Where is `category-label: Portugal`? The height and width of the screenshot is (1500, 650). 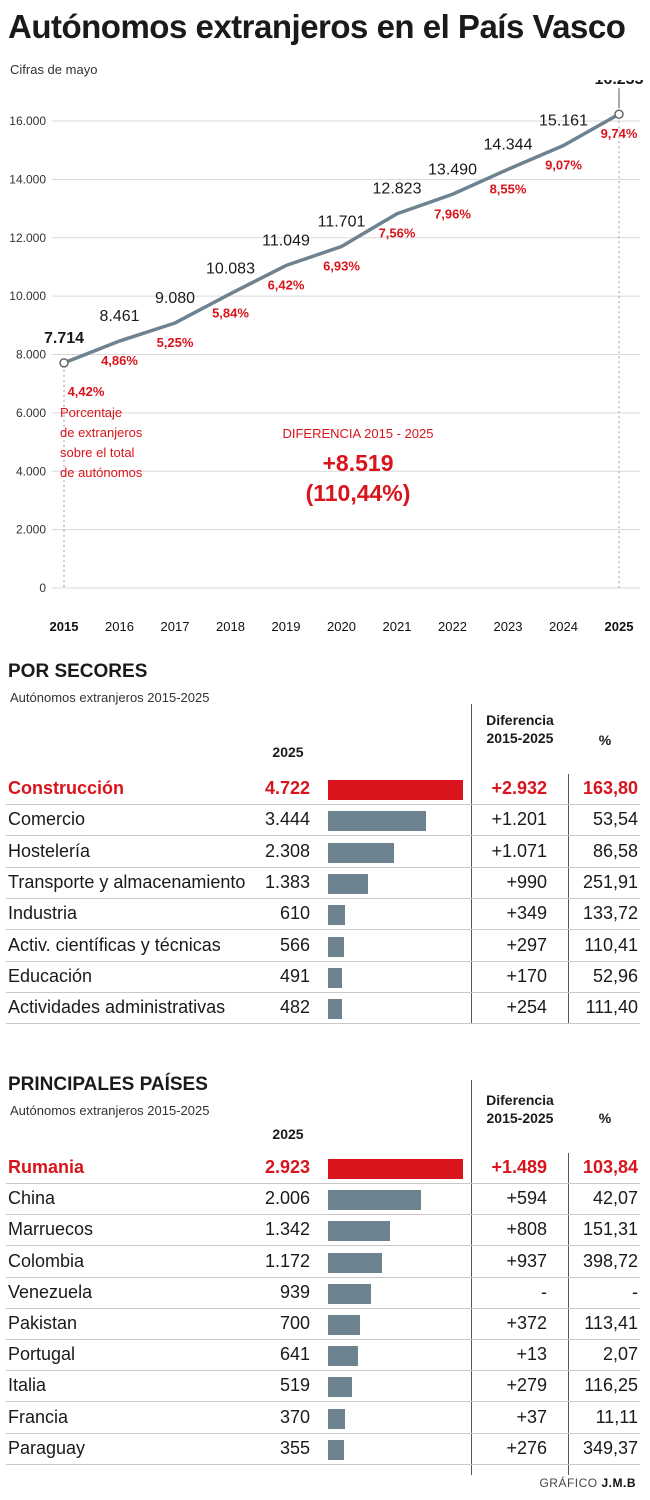 category-label: Portugal is located at coordinates (42, 1354).